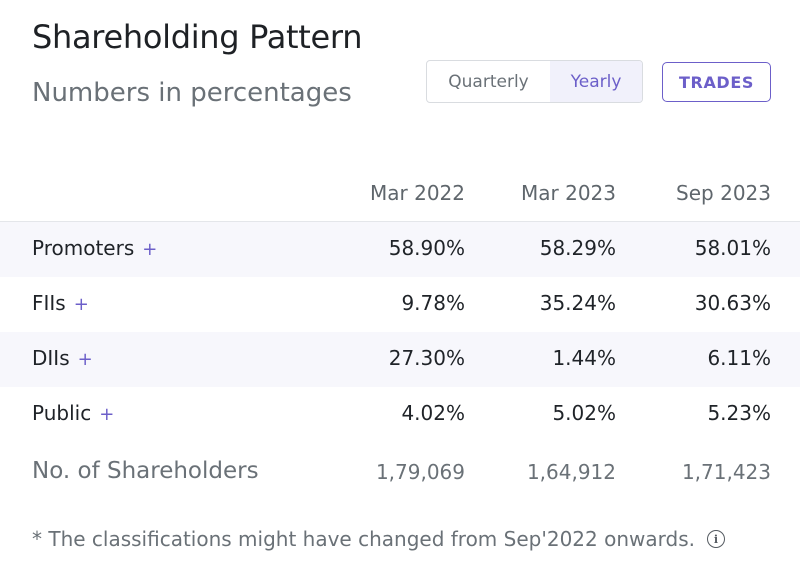  What do you see at coordinates (723, 193) in the screenshot?
I see `column-header: Sep 2023` at bounding box center [723, 193].